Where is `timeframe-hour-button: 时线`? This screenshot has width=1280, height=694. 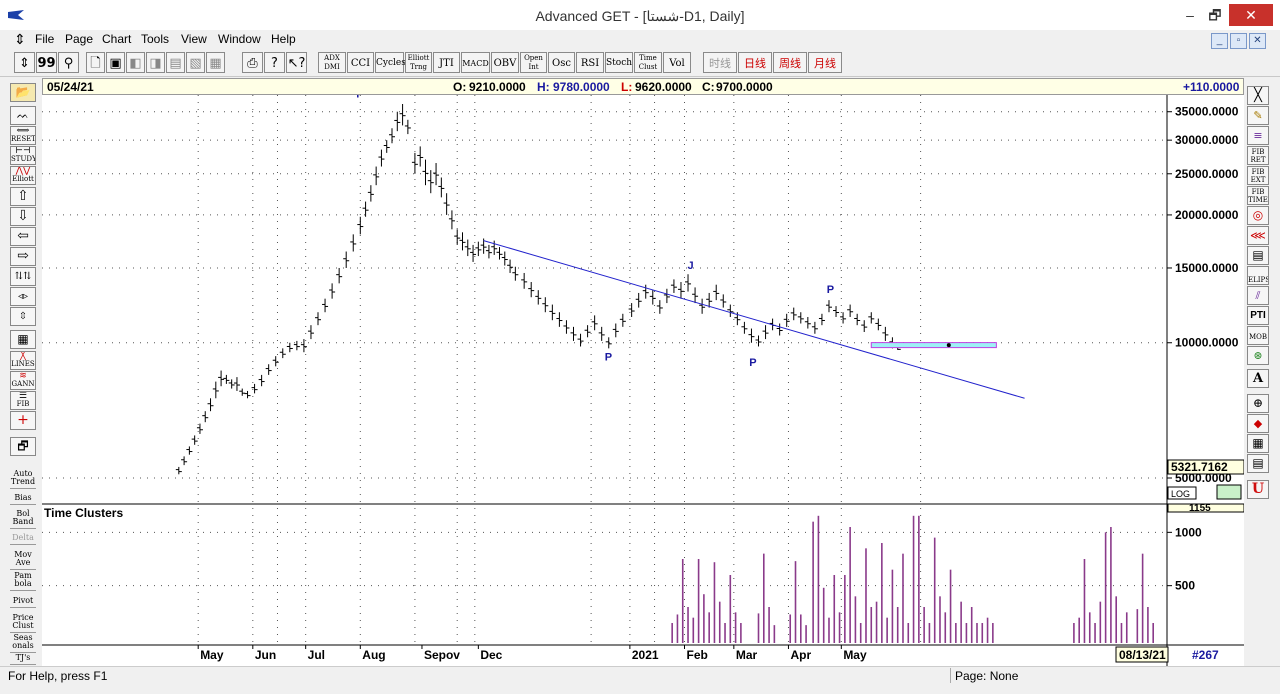
timeframe-hour-button: 时线 is located at coordinates (720, 62).